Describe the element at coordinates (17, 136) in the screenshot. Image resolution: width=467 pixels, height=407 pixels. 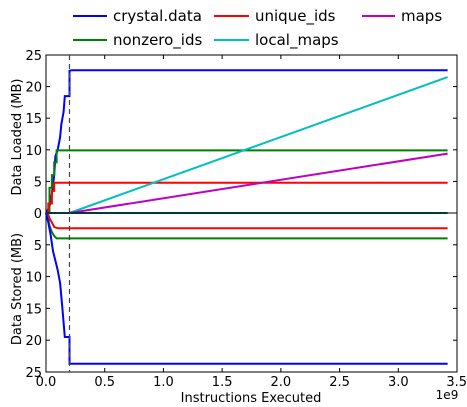
I see `y-axis-label-loaded: Data Loaded (MB)` at that location.